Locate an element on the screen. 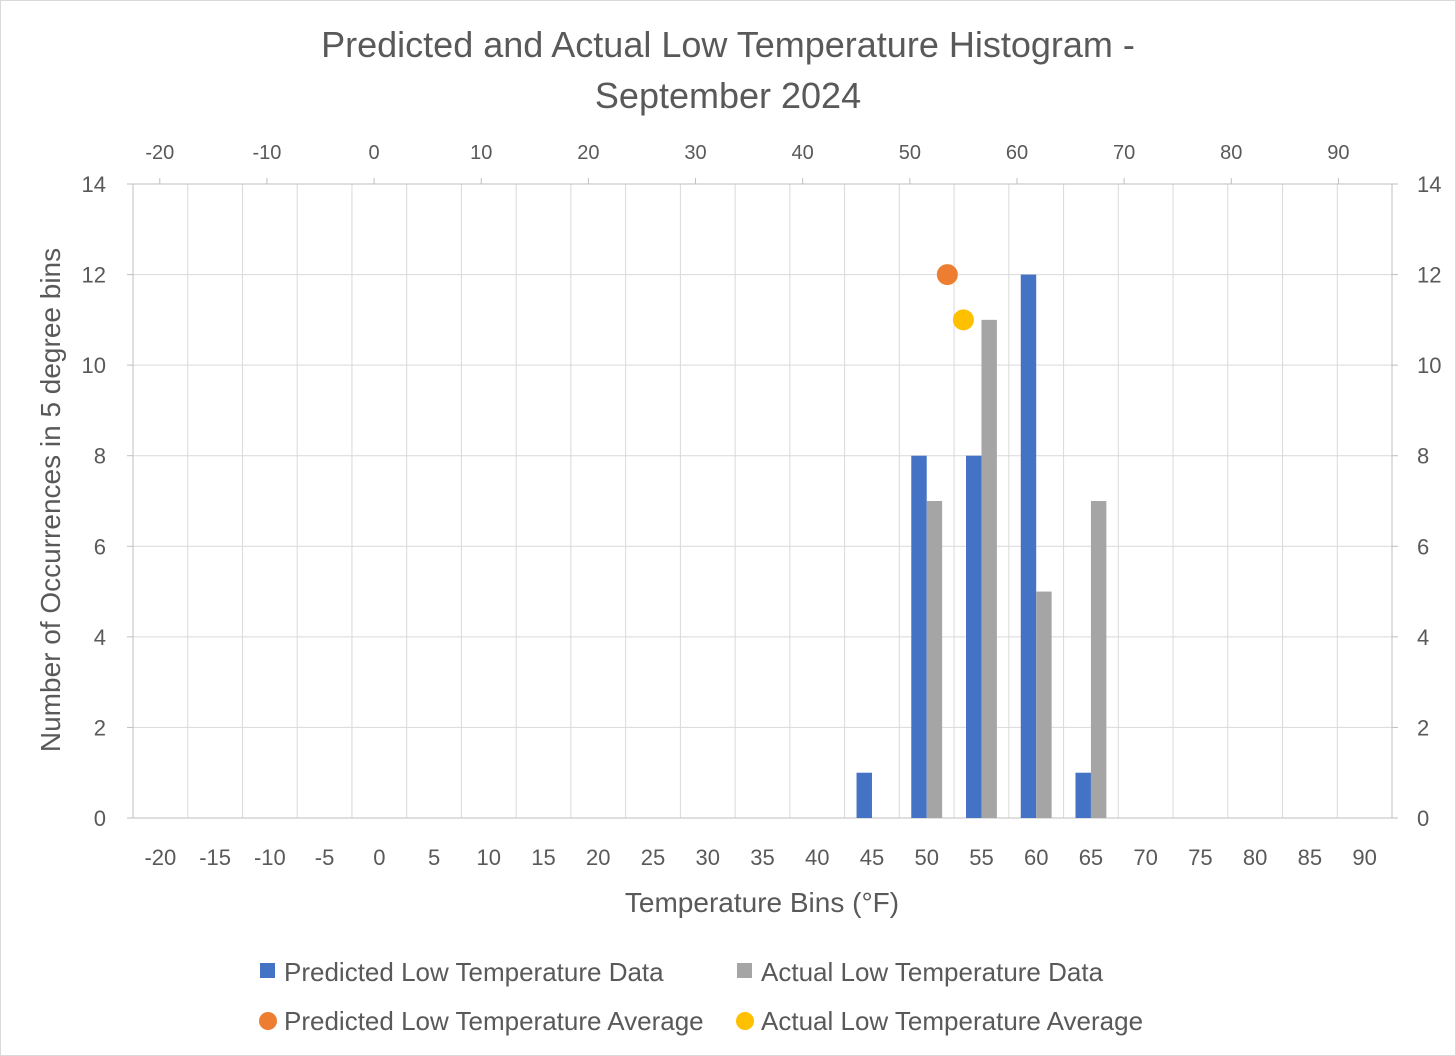 The image size is (1456, 1056). legend-swatch-actual-average is located at coordinates (745, 1021).